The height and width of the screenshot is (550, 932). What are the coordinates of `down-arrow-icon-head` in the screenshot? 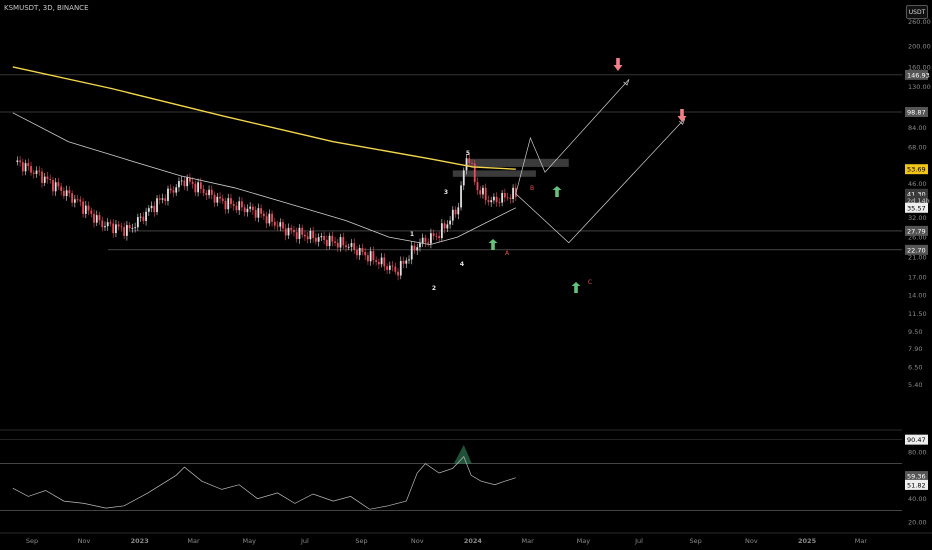 It's located at (682, 119).